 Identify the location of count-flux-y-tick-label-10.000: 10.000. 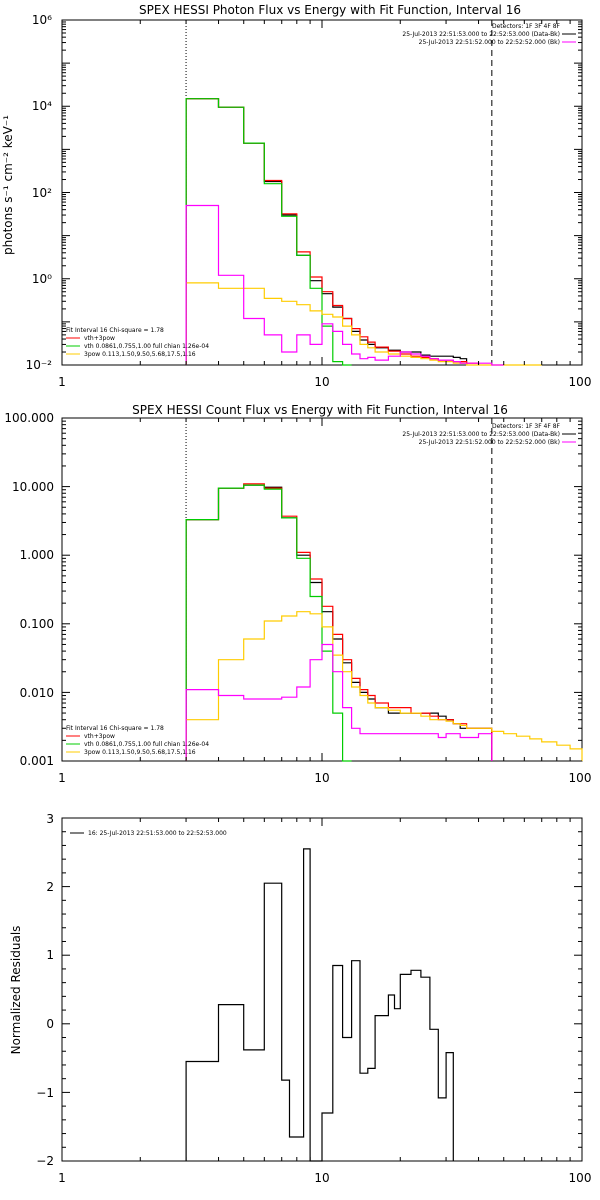
(33, 487).